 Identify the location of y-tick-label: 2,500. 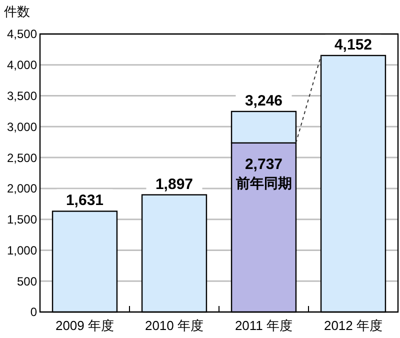
(22, 157).